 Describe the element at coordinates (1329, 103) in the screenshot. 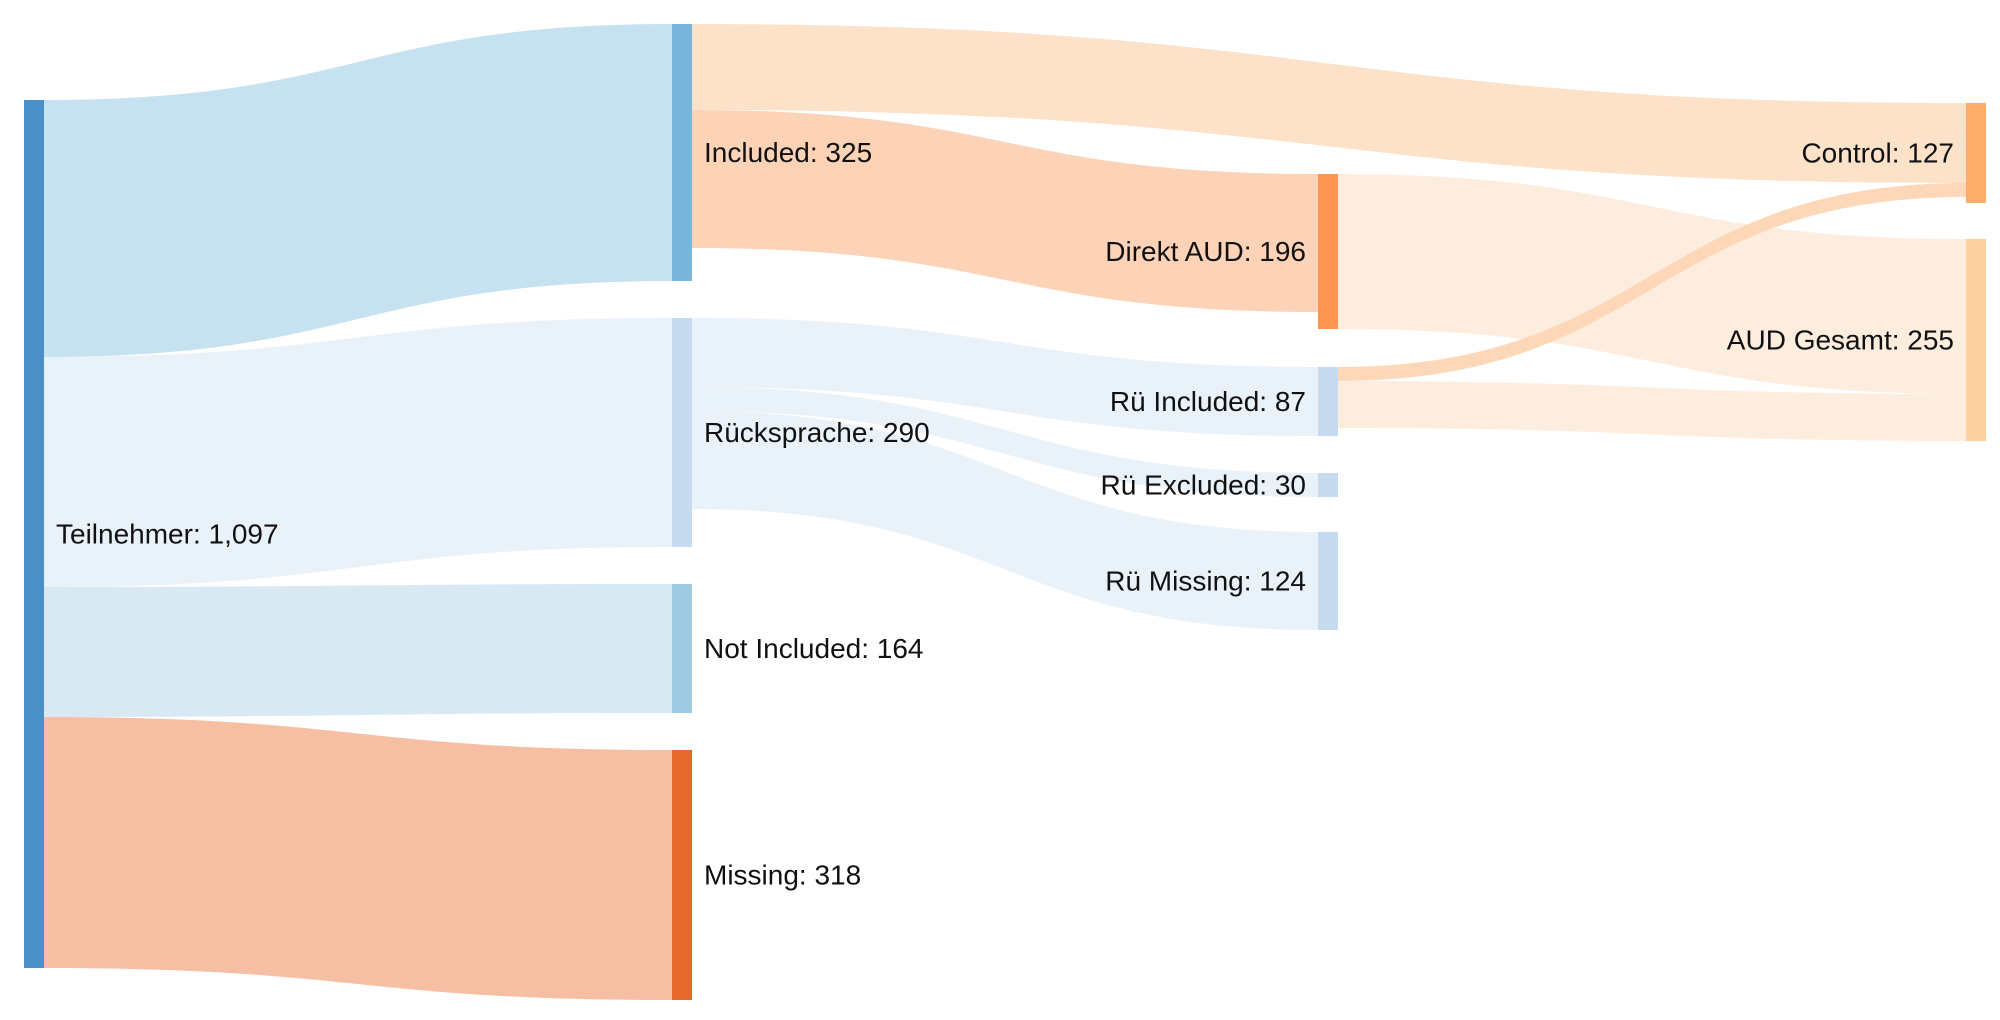

I see `link-included-to-control` at that location.